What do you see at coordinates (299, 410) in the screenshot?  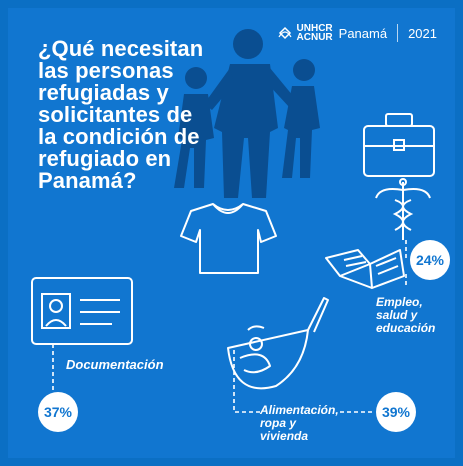 I see `label-line: Alimentación,` at bounding box center [299, 410].